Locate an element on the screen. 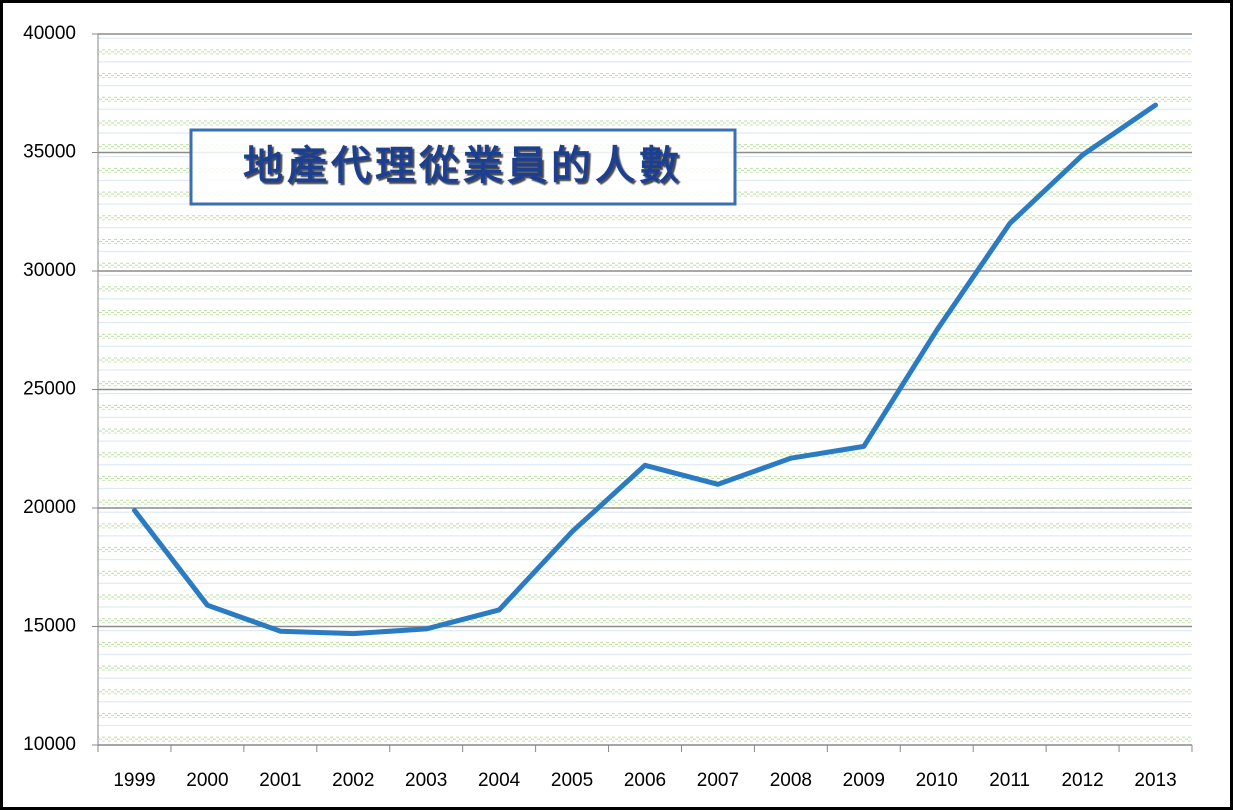 This screenshot has height=810, width=1233. y-tick-label: 20000 is located at coordinates (49, 507).